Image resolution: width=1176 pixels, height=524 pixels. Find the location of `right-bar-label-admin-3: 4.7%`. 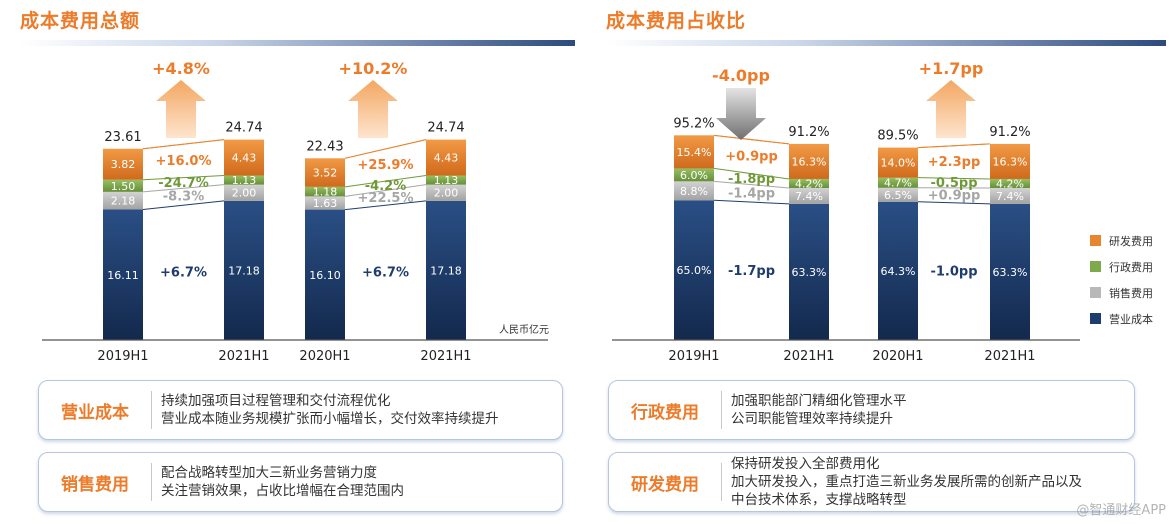

right-bar-label-admin-3: 4.7% is located at coordinates (898, 183).